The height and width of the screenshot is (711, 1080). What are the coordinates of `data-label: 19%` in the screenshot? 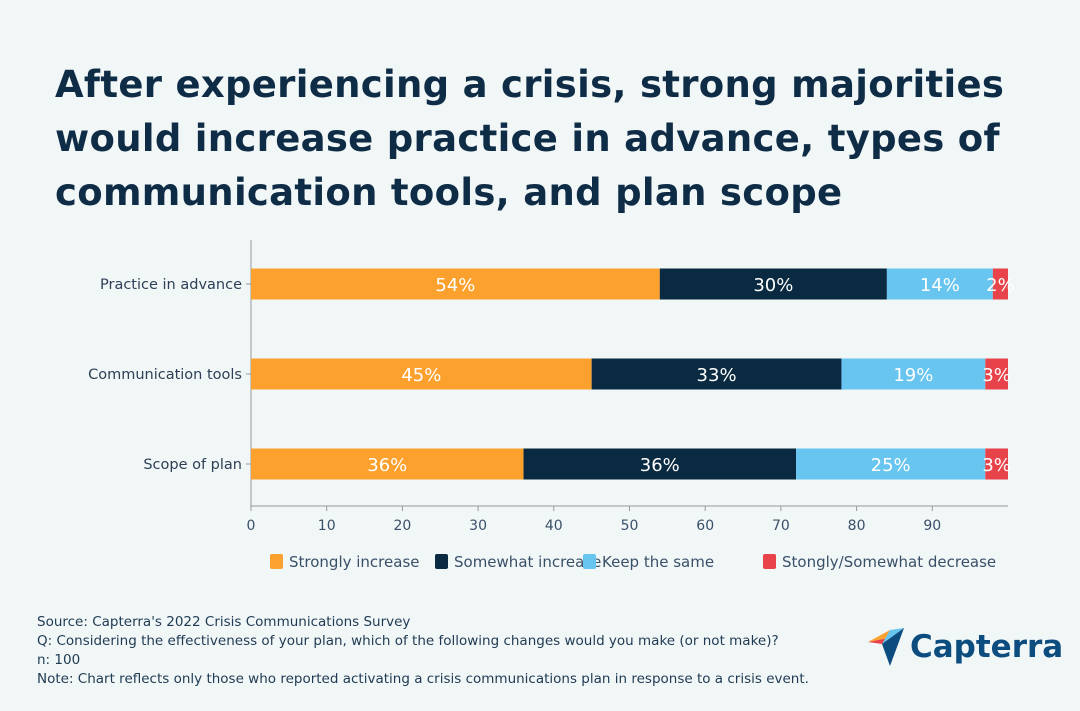 It's located at (913, 375).